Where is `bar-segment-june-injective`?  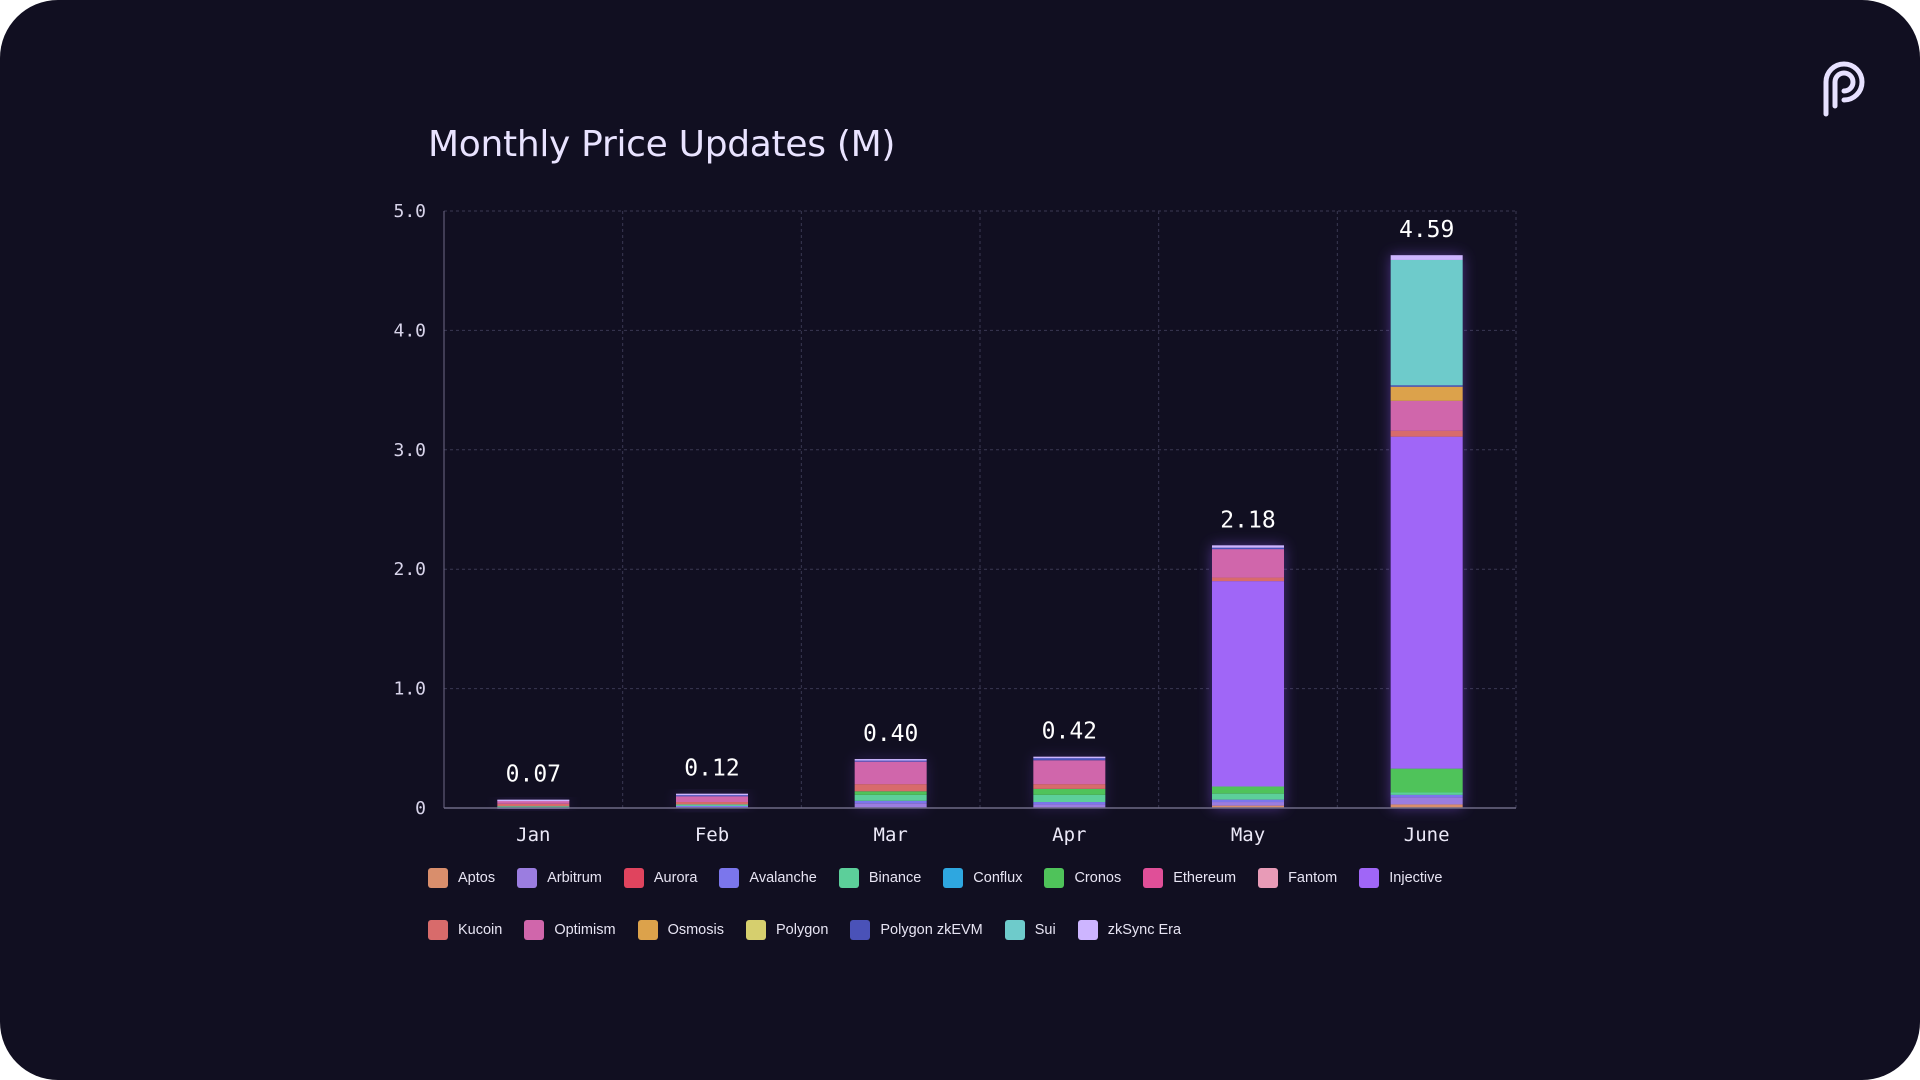 bar-segment-june-injective is located at coordinates (1426, 602).